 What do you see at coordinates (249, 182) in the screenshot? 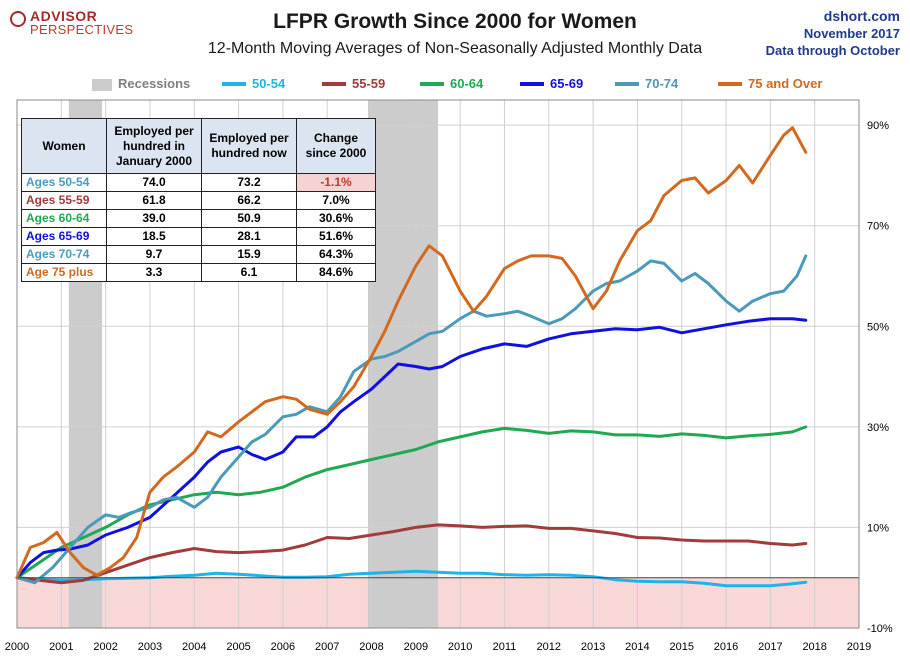
I see `cell-now: 73.2` at bounding box center [249, 182].